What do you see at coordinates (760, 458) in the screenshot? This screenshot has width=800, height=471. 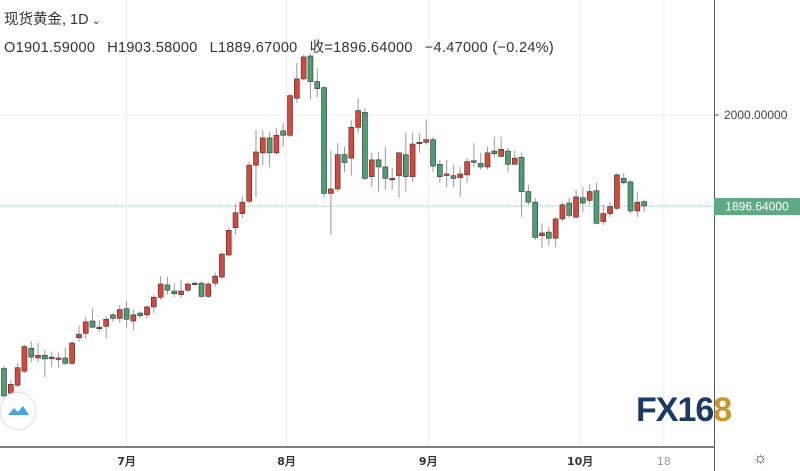 I see `gear-icon: ☼` at bounding box center [760, 458].